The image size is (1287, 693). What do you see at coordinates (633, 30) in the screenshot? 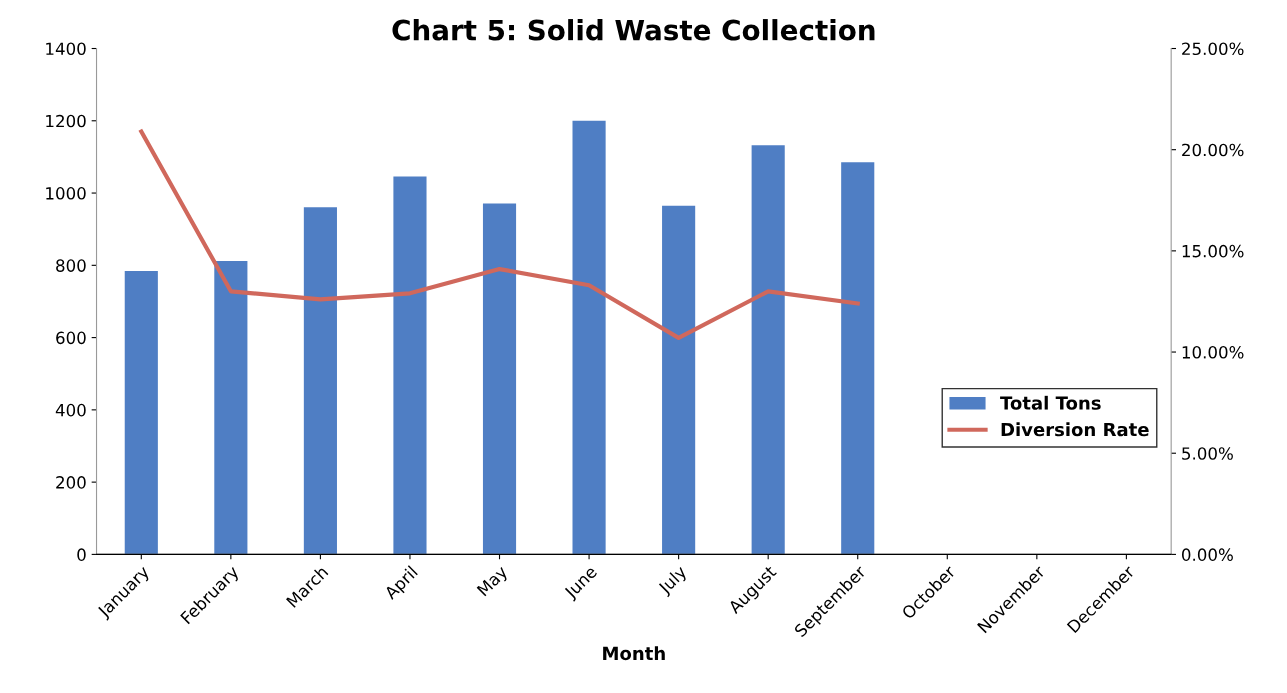
I see `chart-title: Chart 5: Solid Waste Collection` at bounding box center [633, 30].